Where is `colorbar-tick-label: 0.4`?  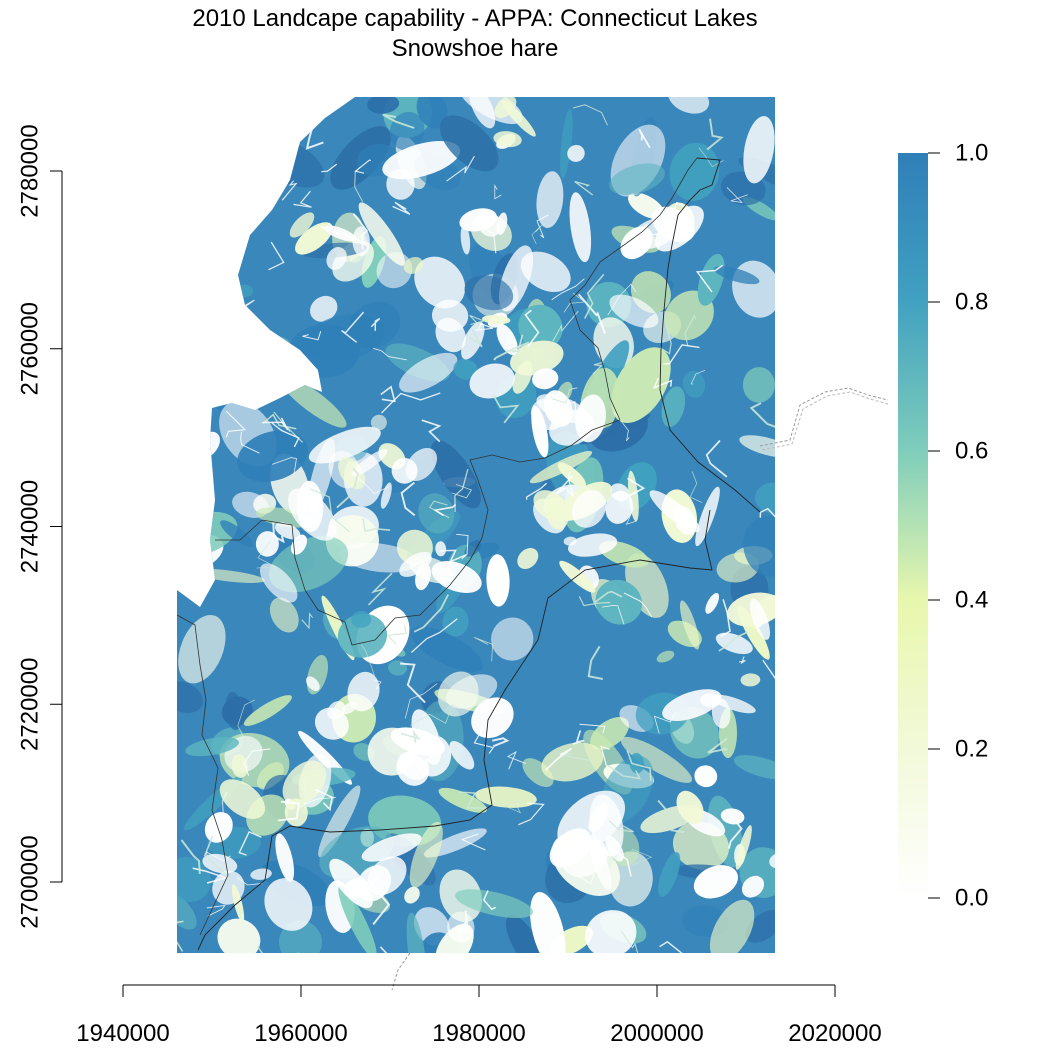 colorbar-tick-label: 0.4 is located at coordinates (971, 600).